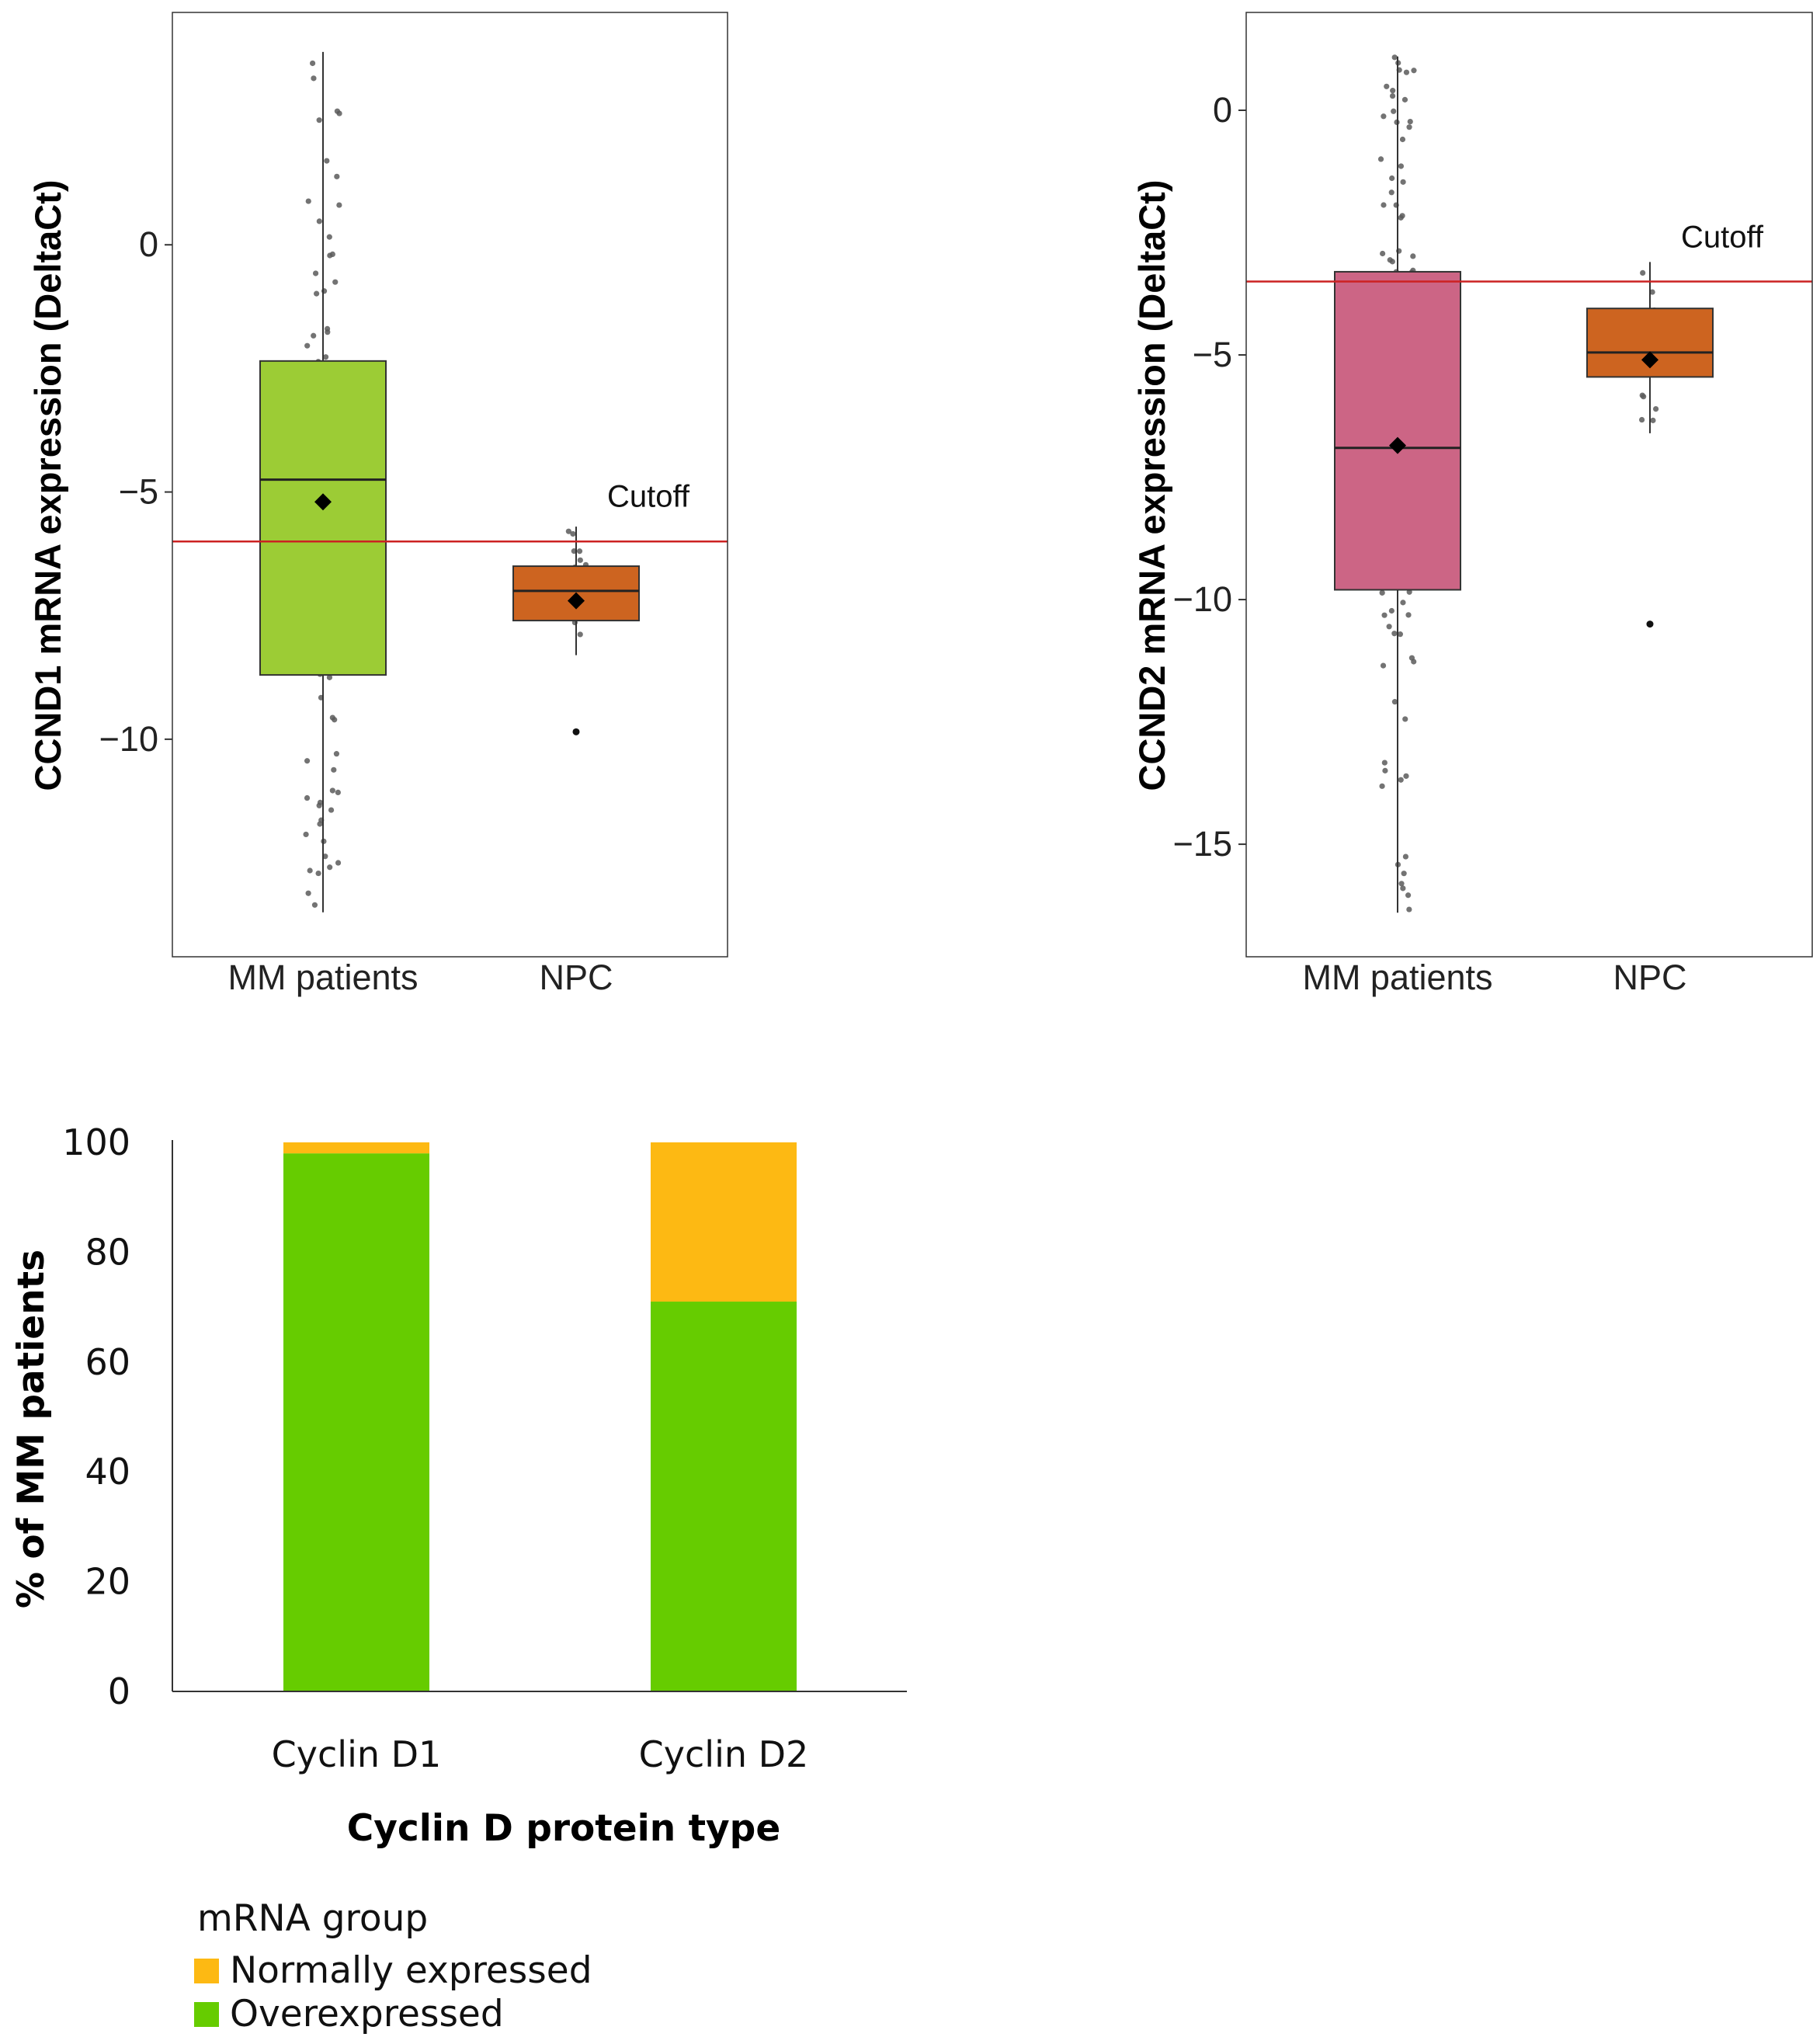 This screenshot has height=2044, width=1813. What do you see at coordinates (1524, 484) in the screenshot?
I see `ccnd2-boxes` at bounding box center [1524, 484].